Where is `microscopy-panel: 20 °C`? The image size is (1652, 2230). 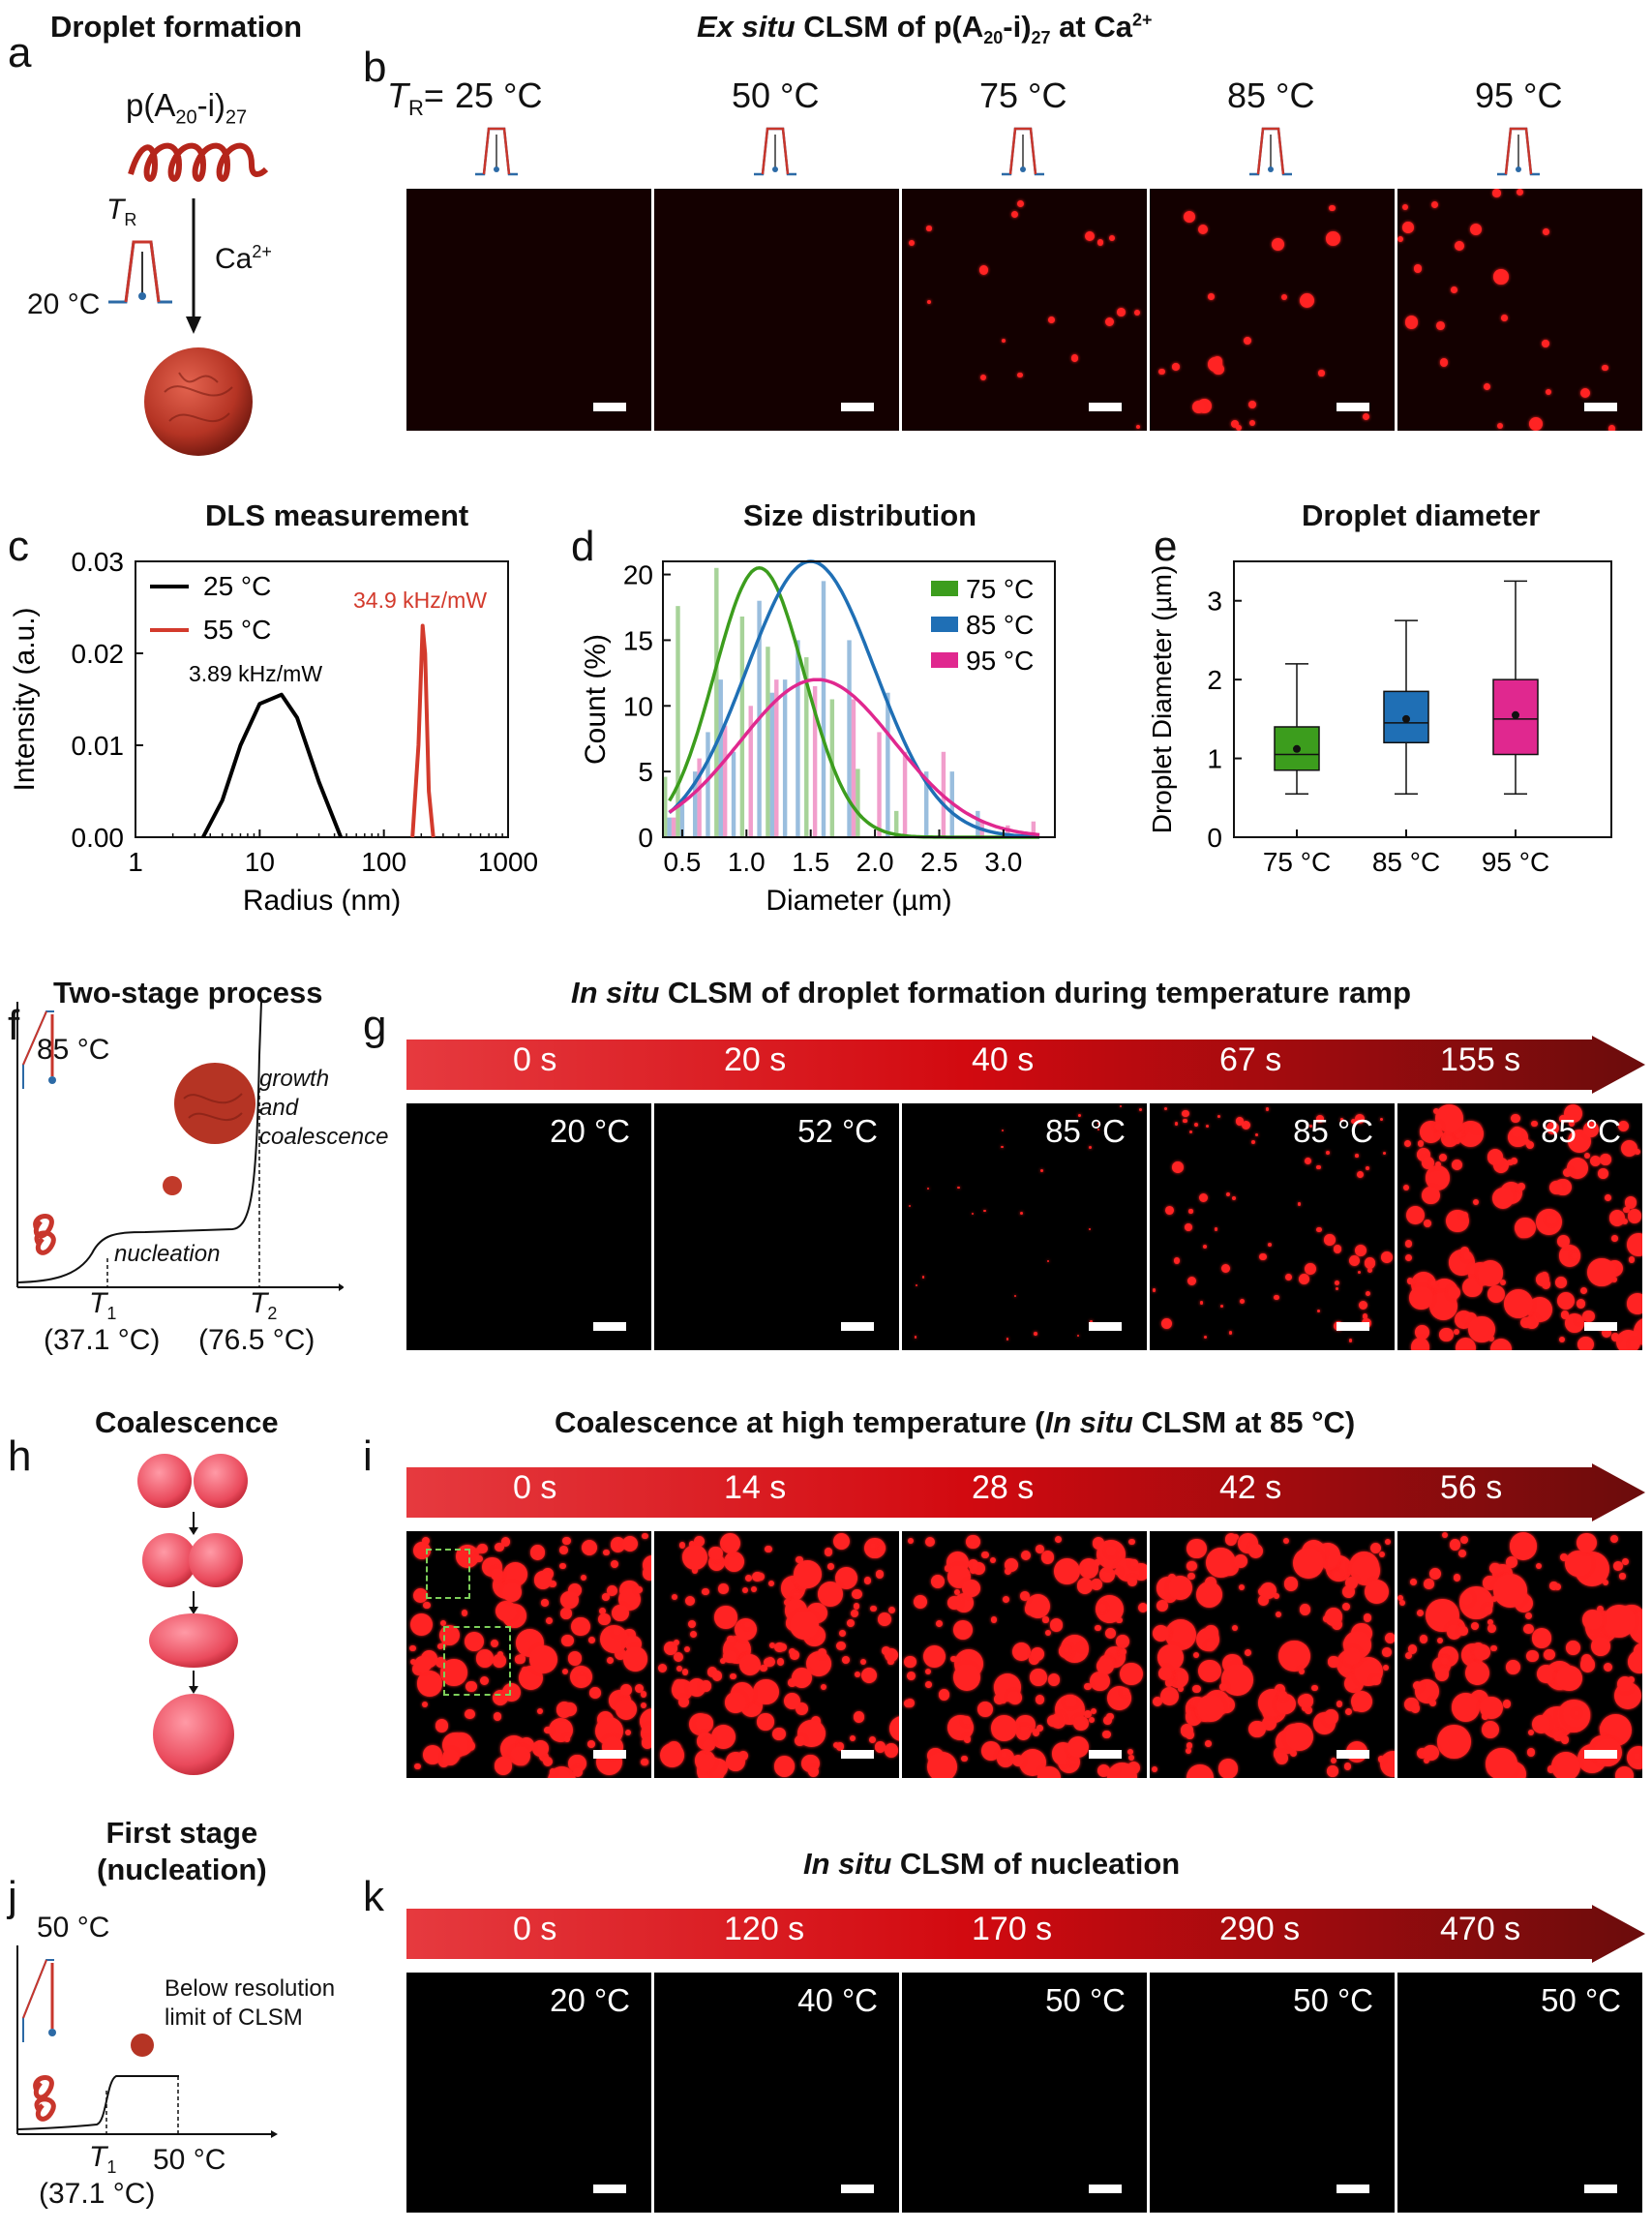
microscopy-panel: 20 °C is located at coordinates (528, 2093).